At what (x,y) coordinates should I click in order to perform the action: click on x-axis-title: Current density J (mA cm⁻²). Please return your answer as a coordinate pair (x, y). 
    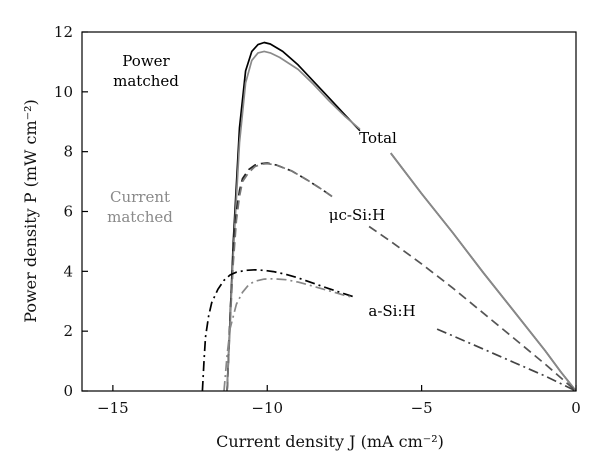
    Looking at the image, I should click on (330, 441).